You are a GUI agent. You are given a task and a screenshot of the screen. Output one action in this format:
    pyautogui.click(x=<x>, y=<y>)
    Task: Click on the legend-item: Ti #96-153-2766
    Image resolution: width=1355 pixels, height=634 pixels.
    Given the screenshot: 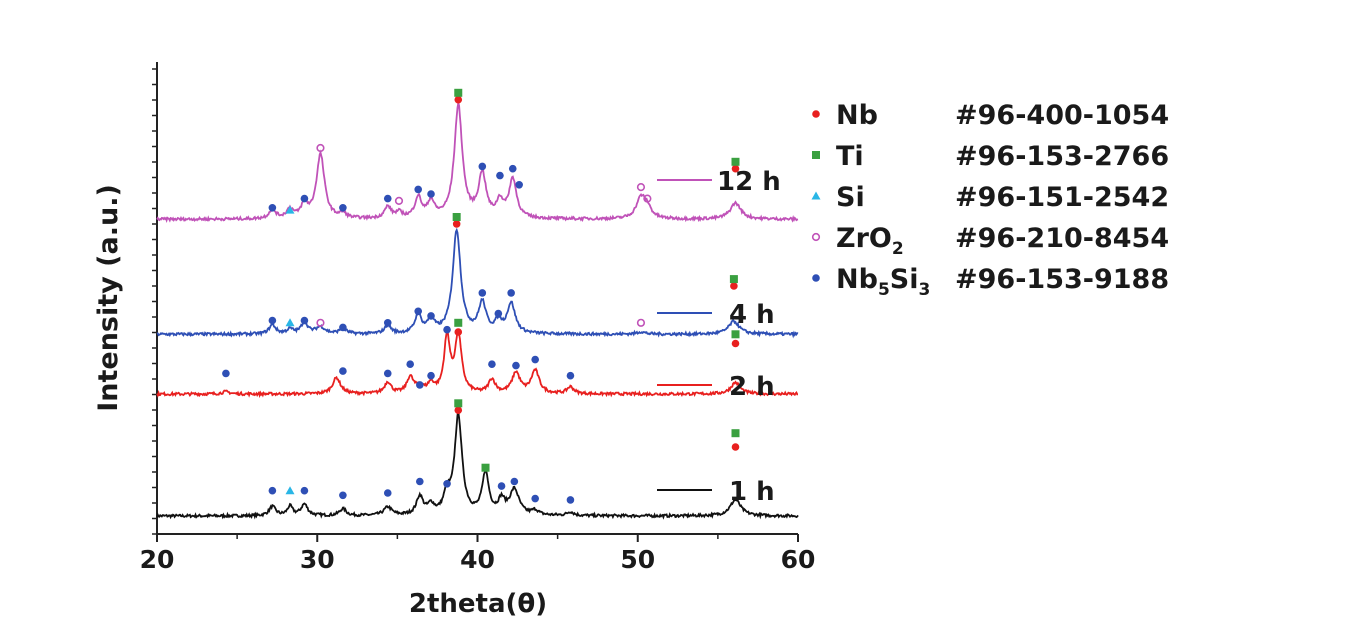 What is the action you would take?
    pyautogui.click(x=990, y=156)
    